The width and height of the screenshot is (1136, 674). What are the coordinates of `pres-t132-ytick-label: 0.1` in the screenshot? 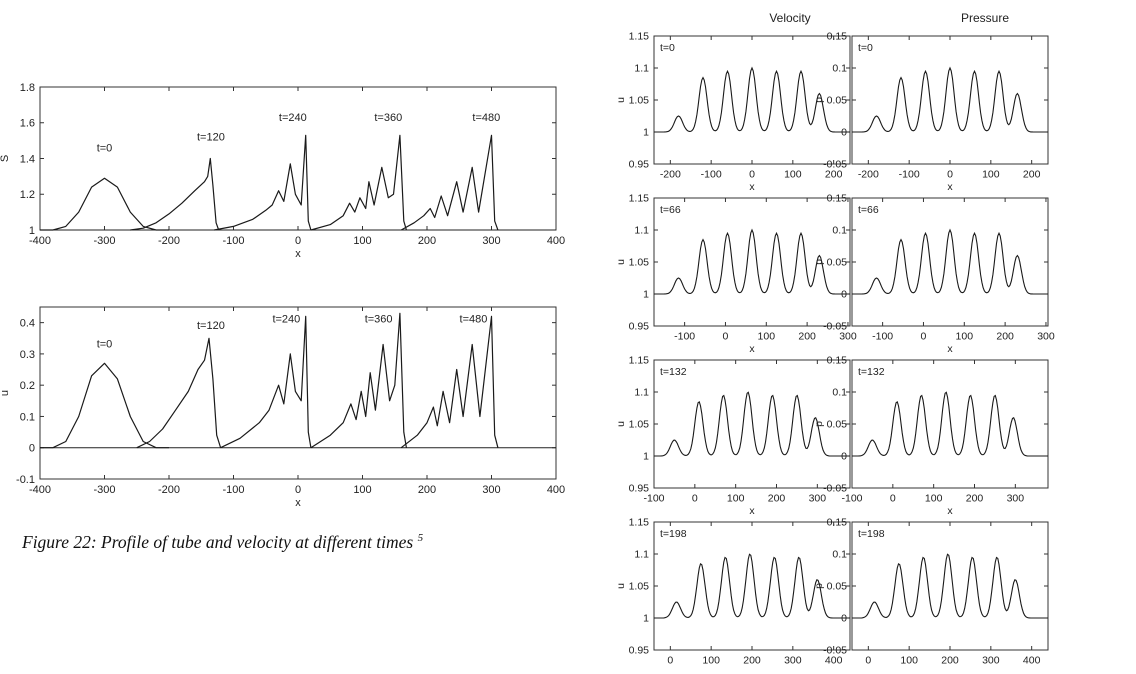 It's located at (839, 393).